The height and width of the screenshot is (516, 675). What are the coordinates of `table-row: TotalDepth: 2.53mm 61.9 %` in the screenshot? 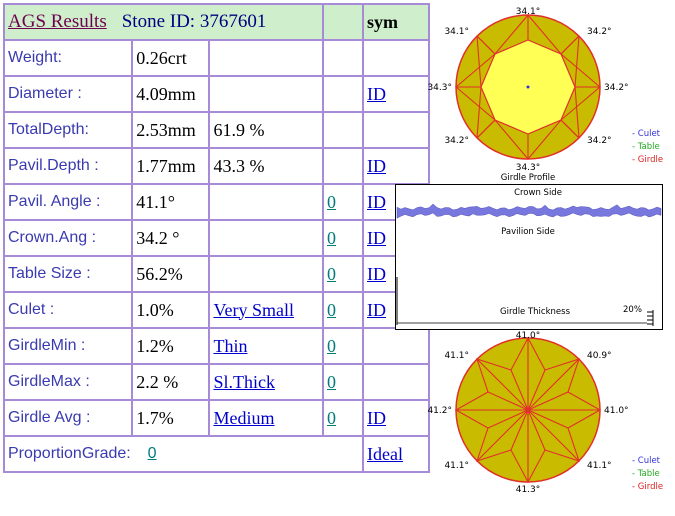 It's located at (216, 130).